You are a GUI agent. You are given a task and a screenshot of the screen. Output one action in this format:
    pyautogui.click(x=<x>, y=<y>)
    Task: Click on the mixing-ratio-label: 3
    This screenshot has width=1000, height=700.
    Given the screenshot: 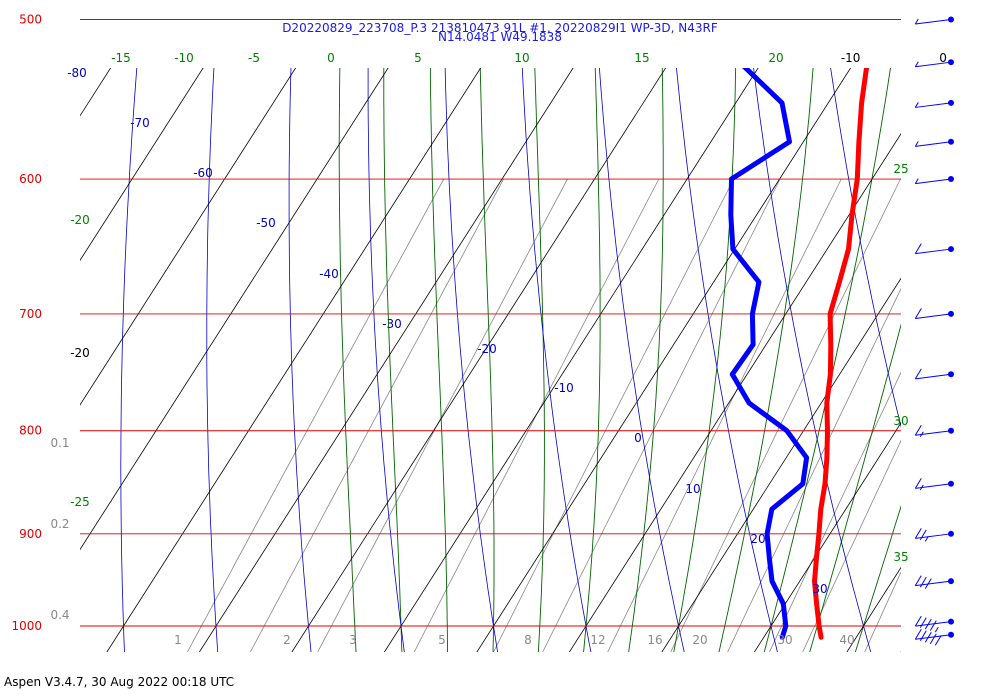 What is the action you would take?
    pyautogui.click(x=353, y=640)
    